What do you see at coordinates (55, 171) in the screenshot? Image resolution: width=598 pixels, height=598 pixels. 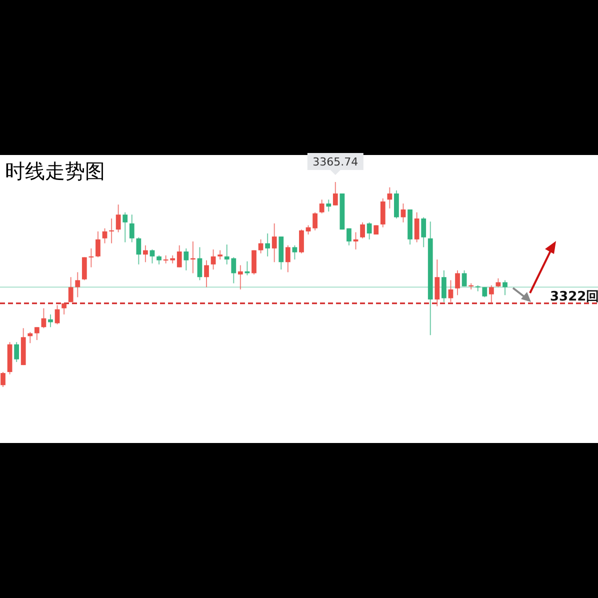 I see `chart-title: 时线走势图` at bounding box center [55, 171].